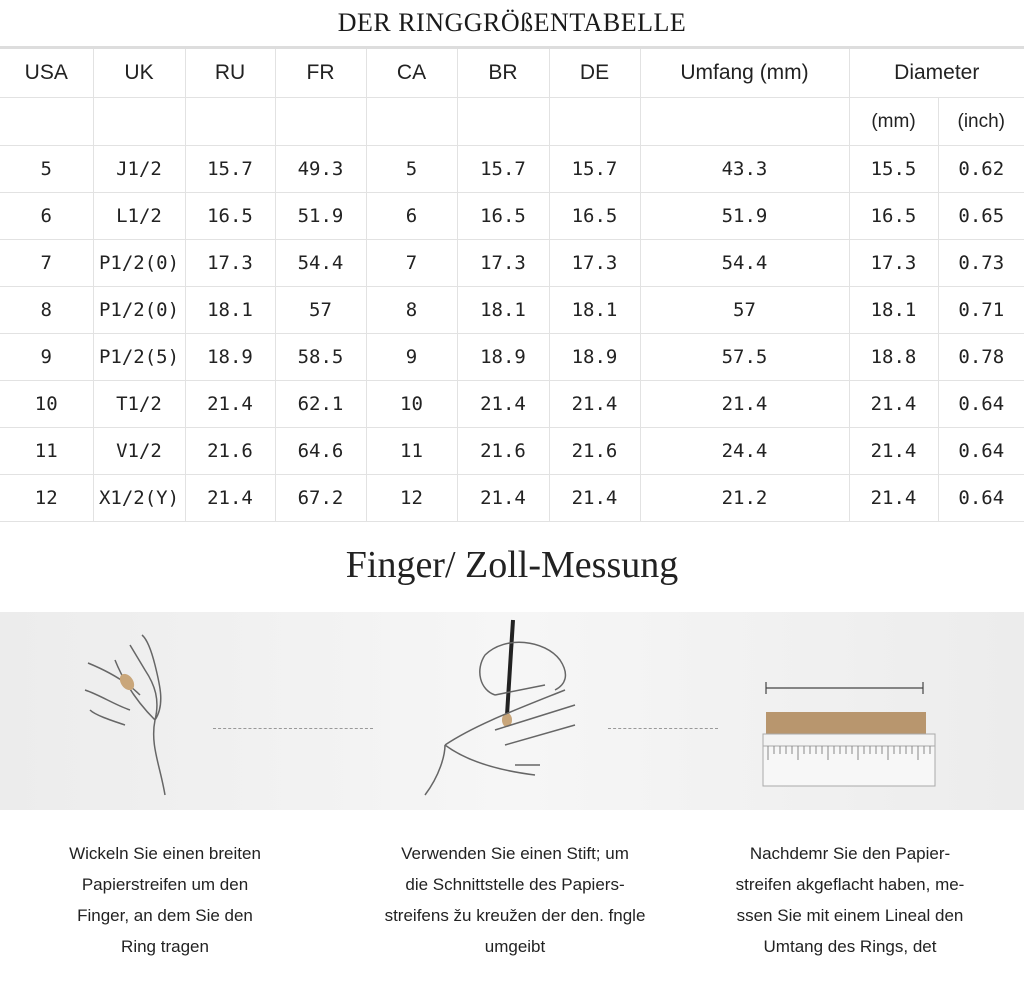 The image size is (1024, 1006). What do you see at coordinates (850, 853) in the screenshot?
I see `caption-line: Nachdemr Sie den Papier-` at bounding box center [850, 853].